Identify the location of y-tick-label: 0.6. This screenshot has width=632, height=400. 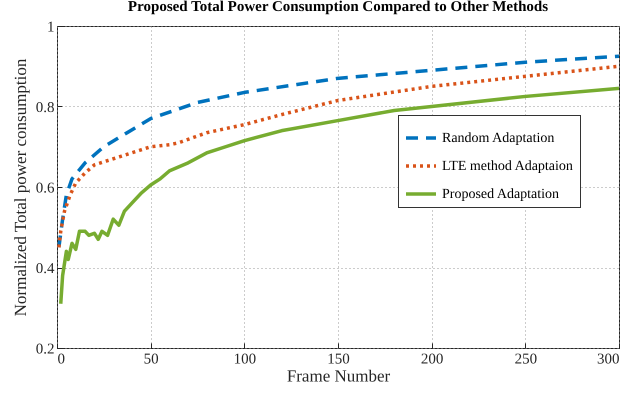
(45, 188).